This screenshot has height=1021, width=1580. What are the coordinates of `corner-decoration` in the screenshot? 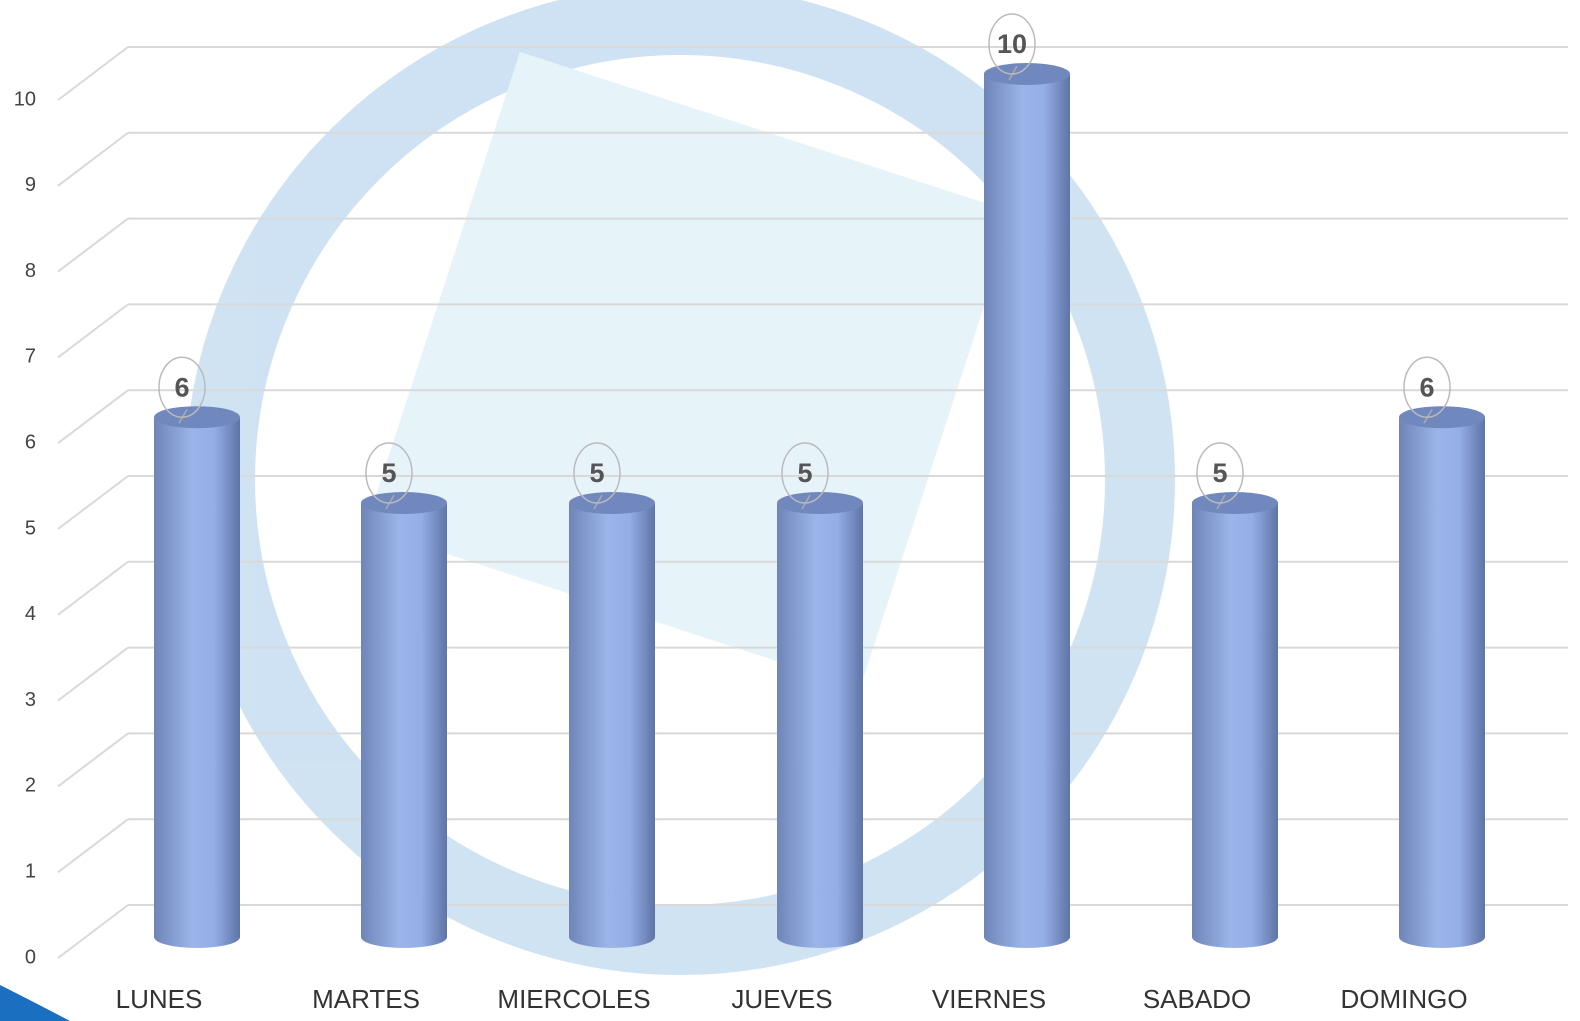 It's located at (35, 1003).